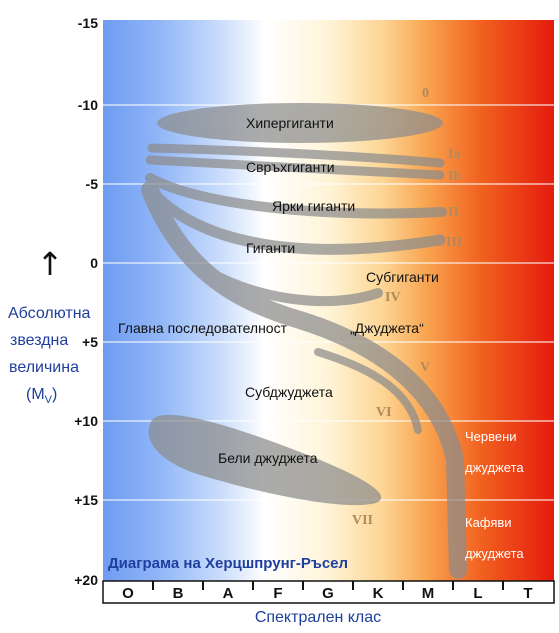  Describe the element at coordinates (228, 593) in the screenshot. I see `spectral-class-a: A` at that location.